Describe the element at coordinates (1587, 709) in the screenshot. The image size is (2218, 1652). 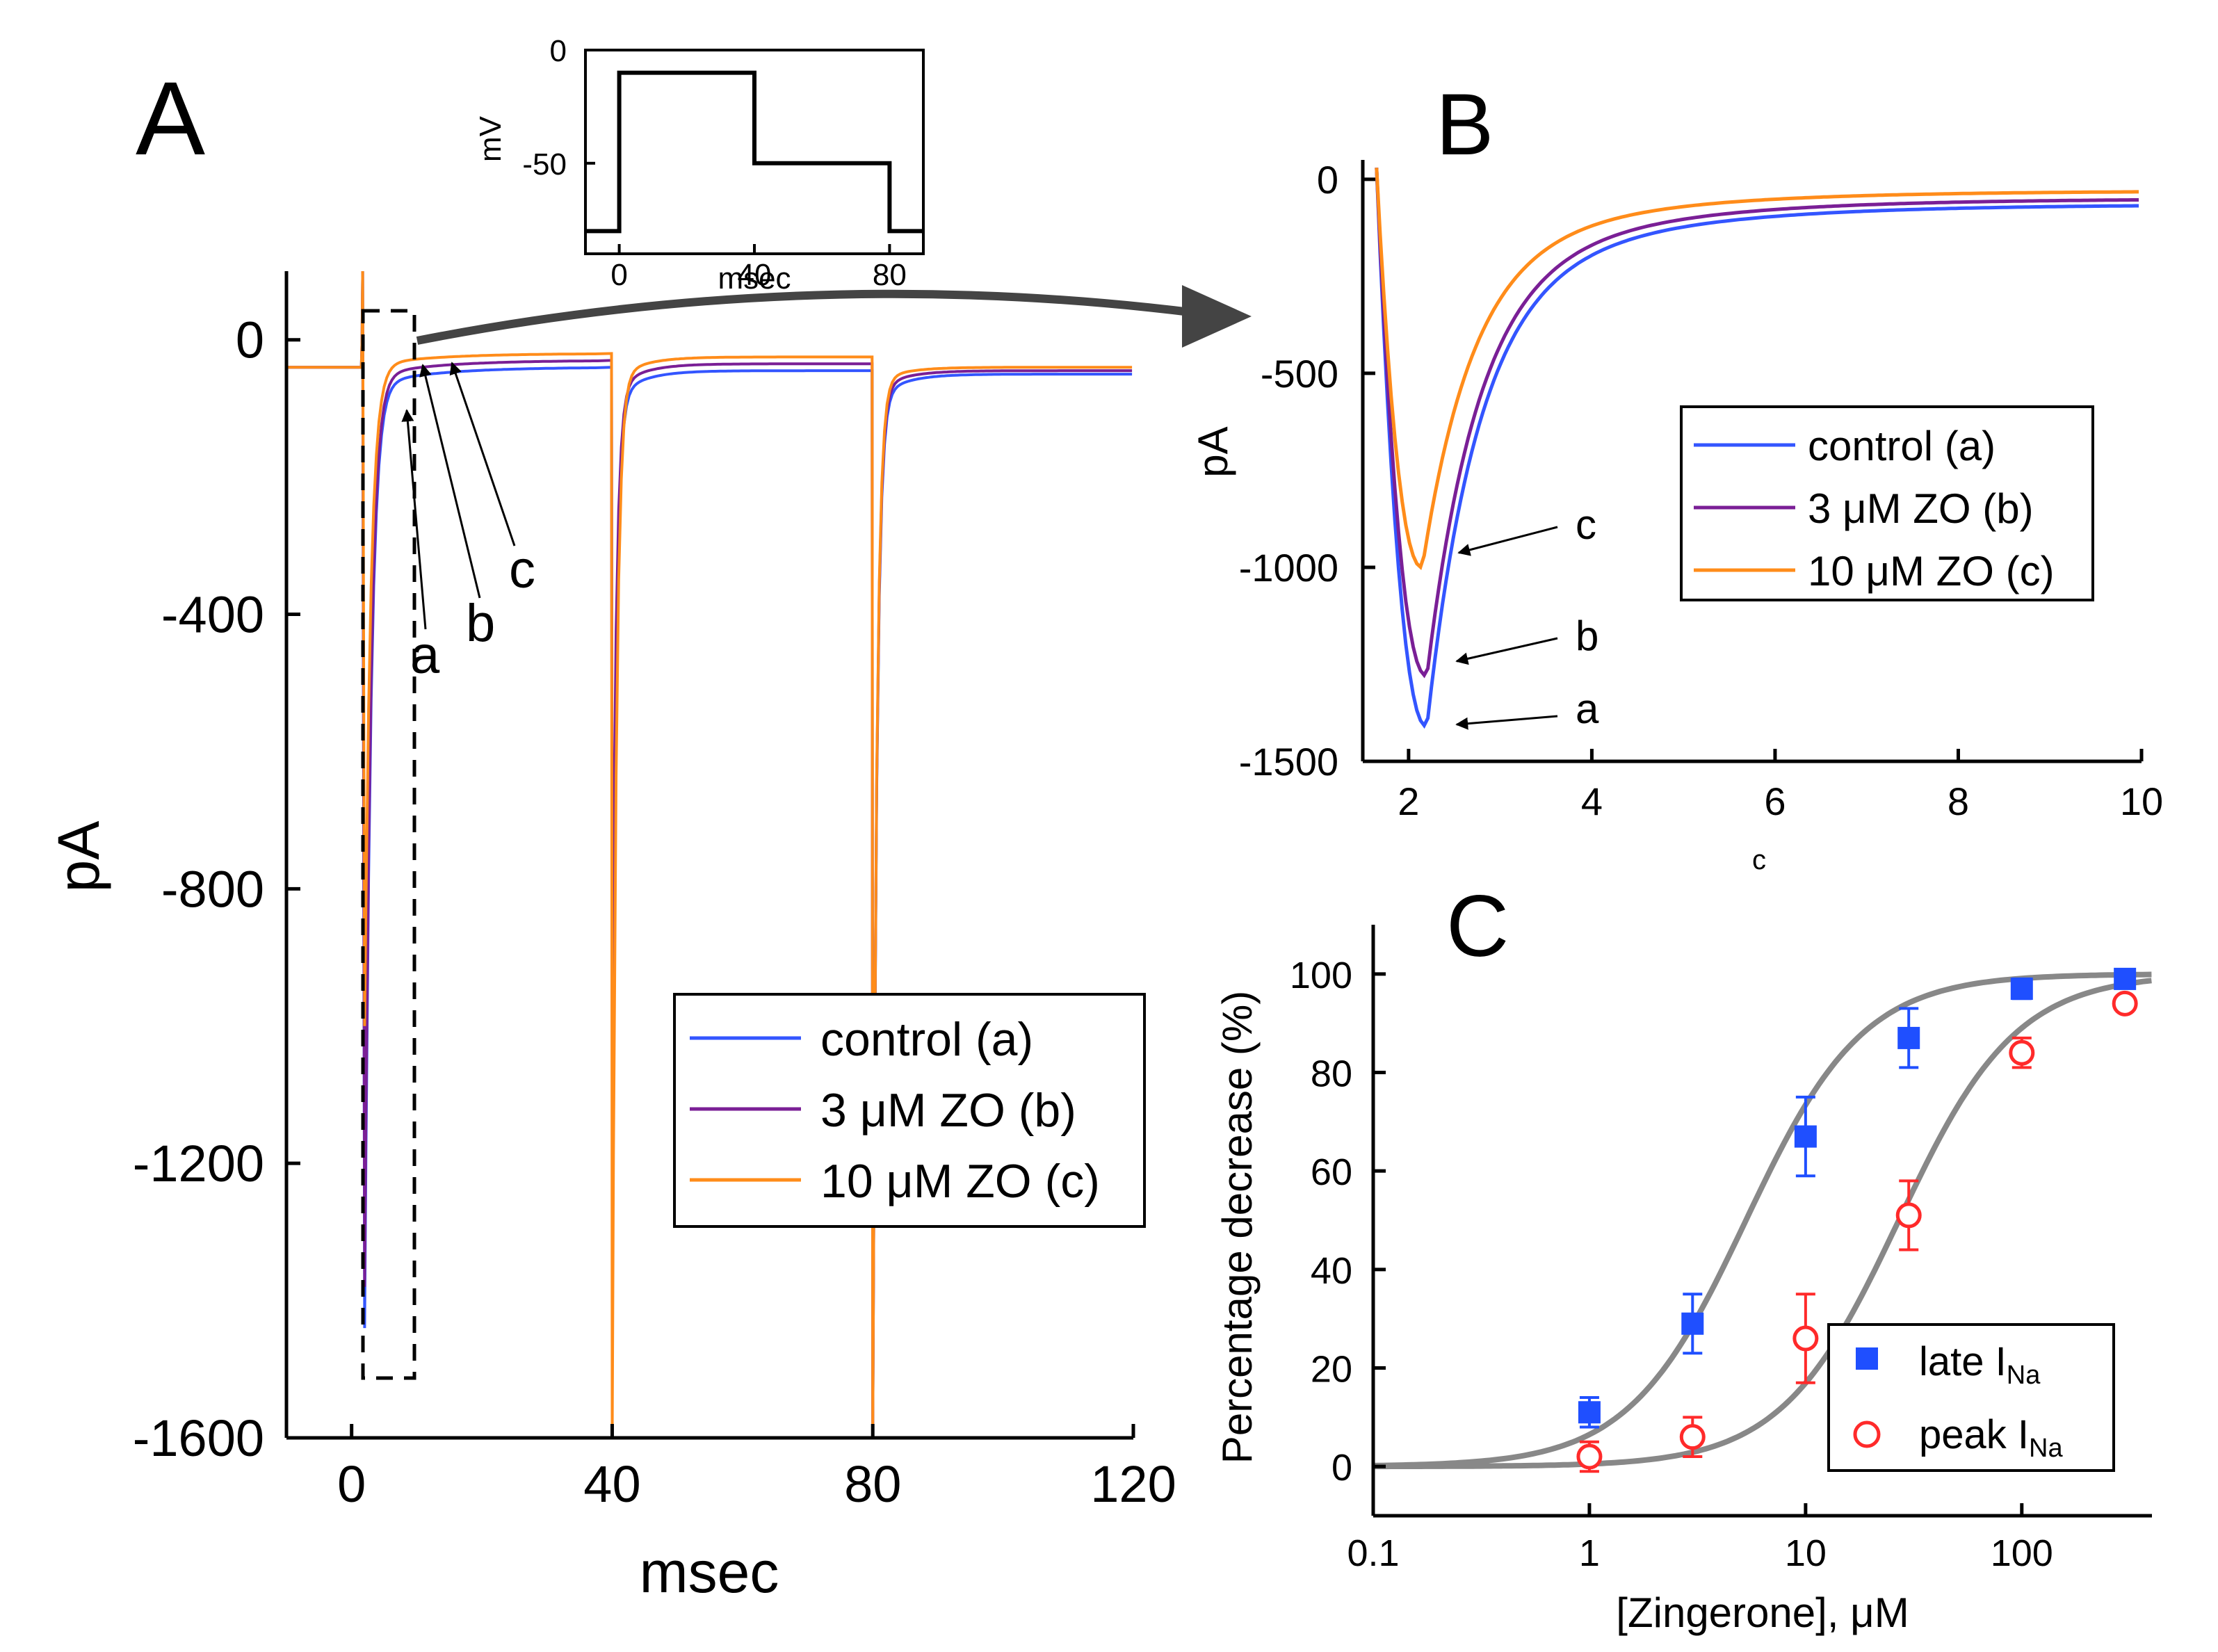
I see `b-annotation-a: a` at that location.